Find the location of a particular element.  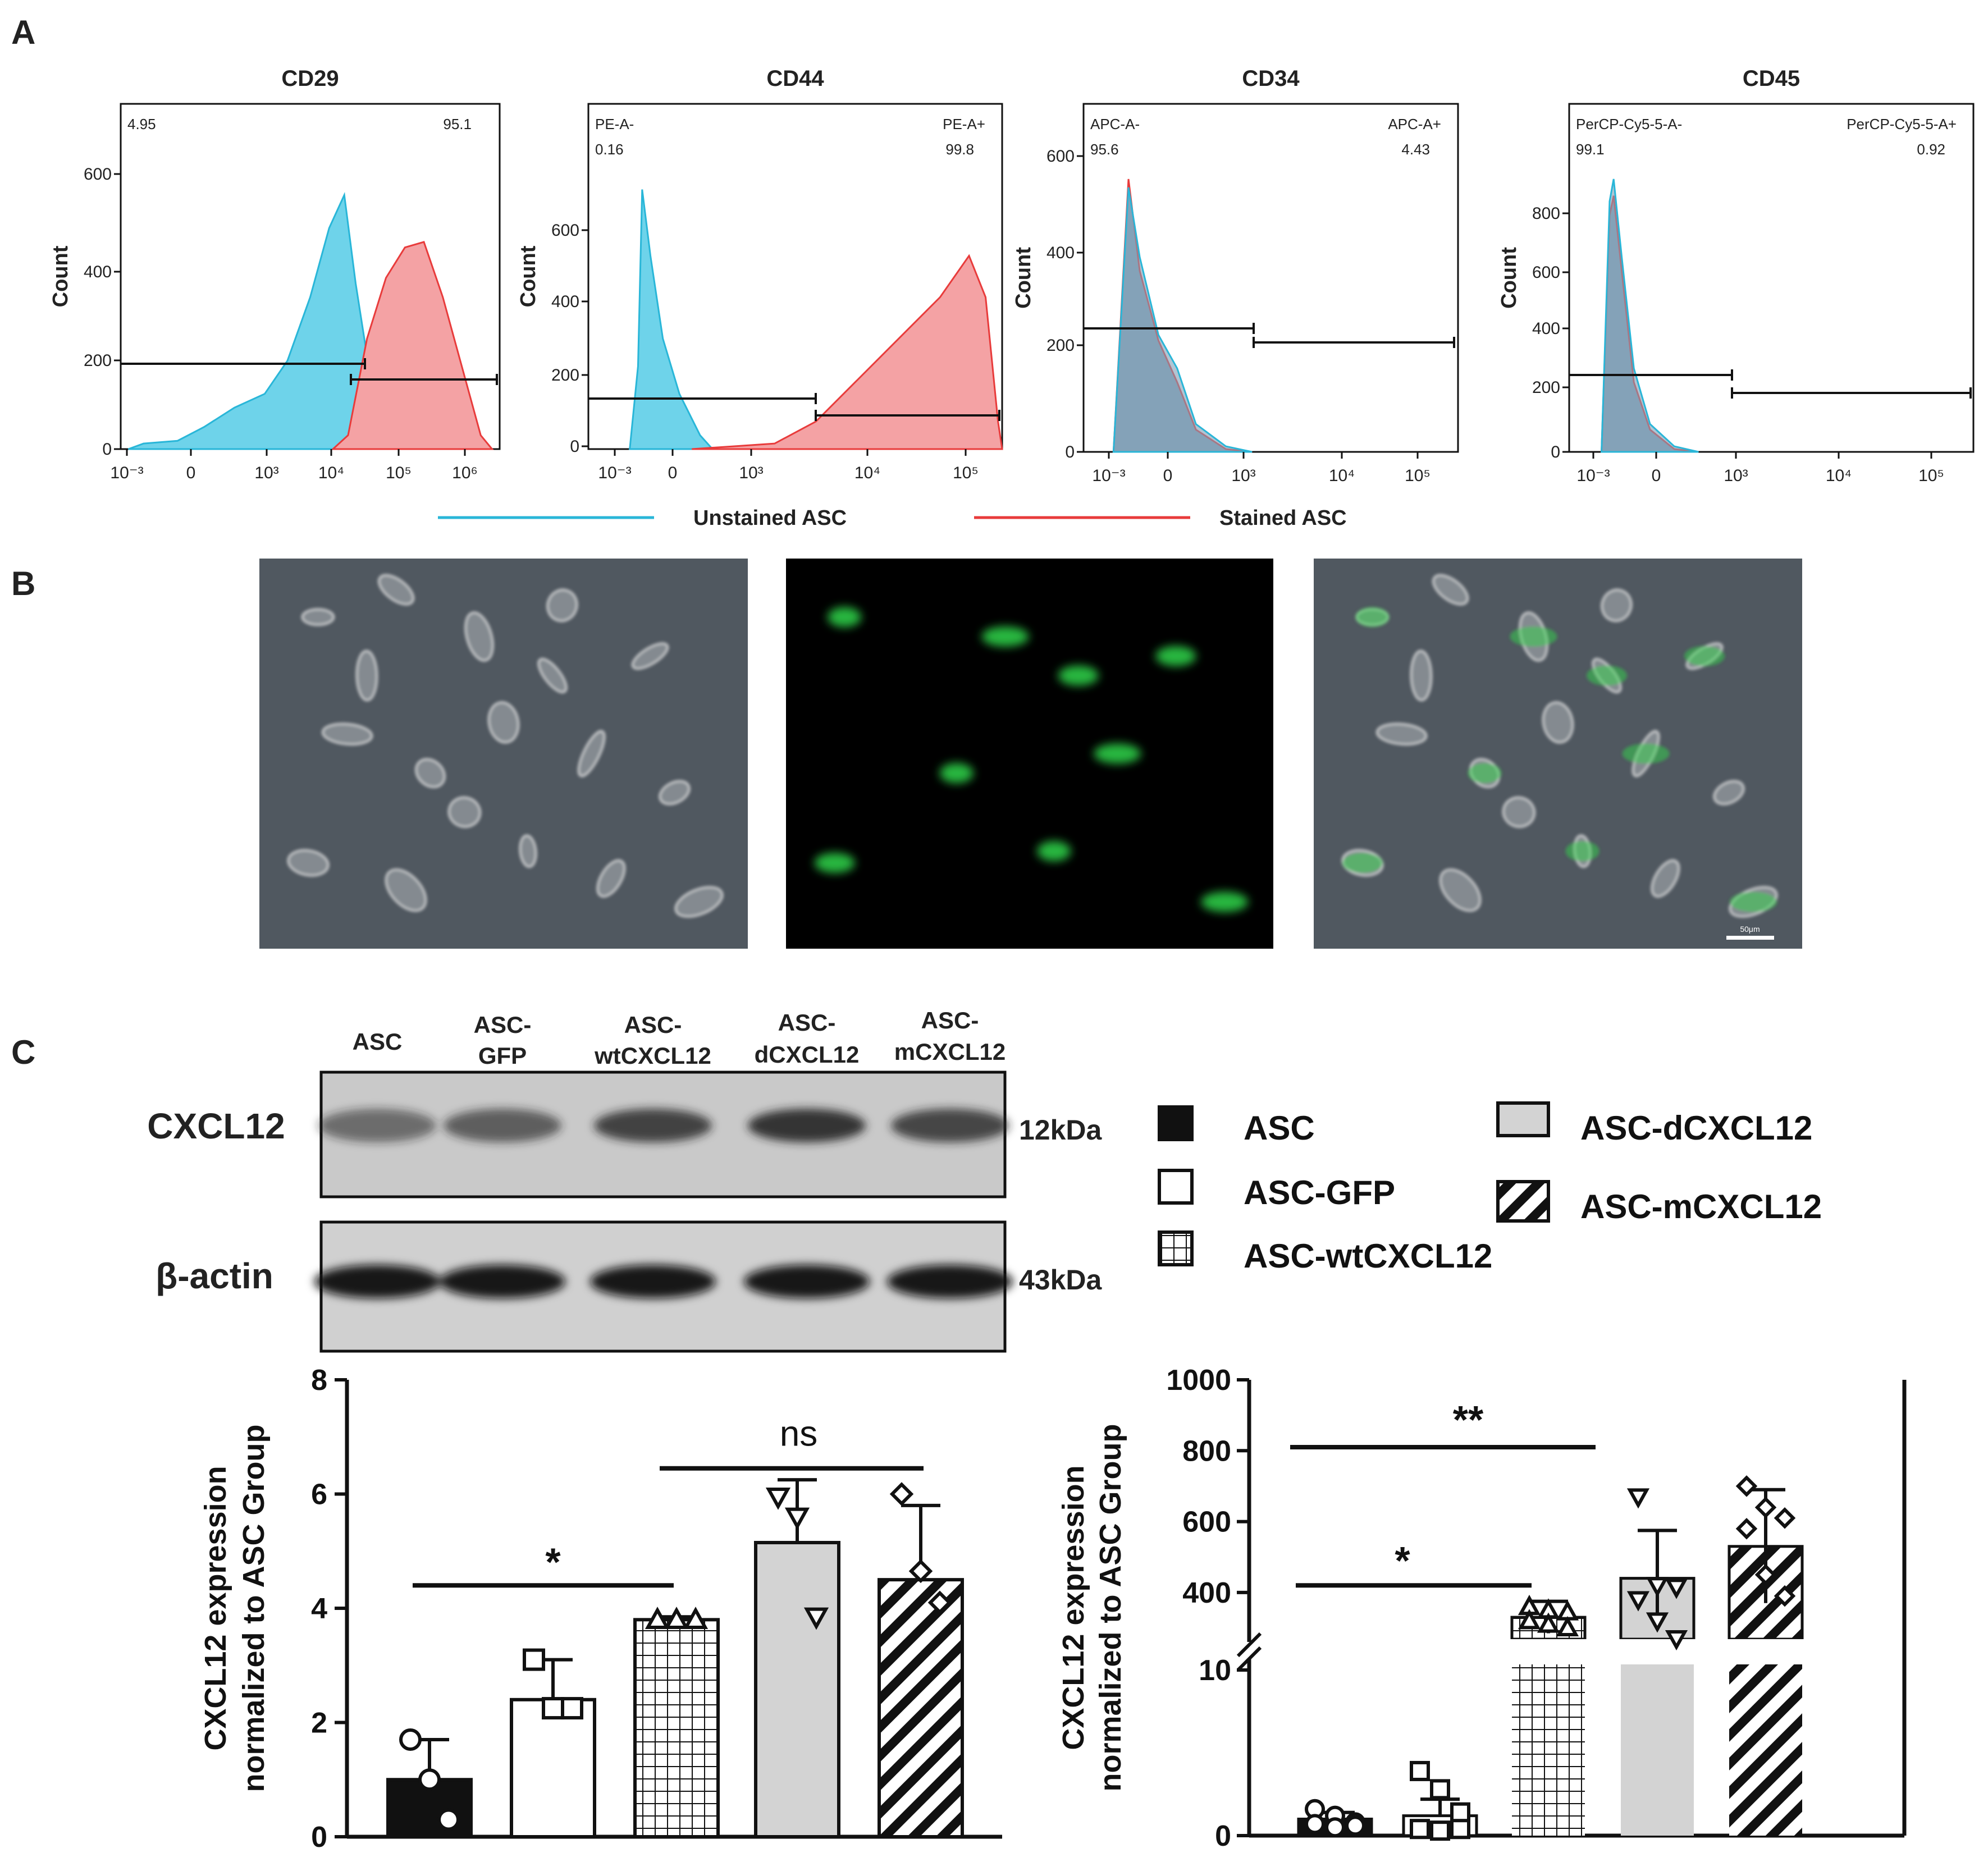

protein-label-cxcl12: CXCL12 is located at coordinates (216, 1126).